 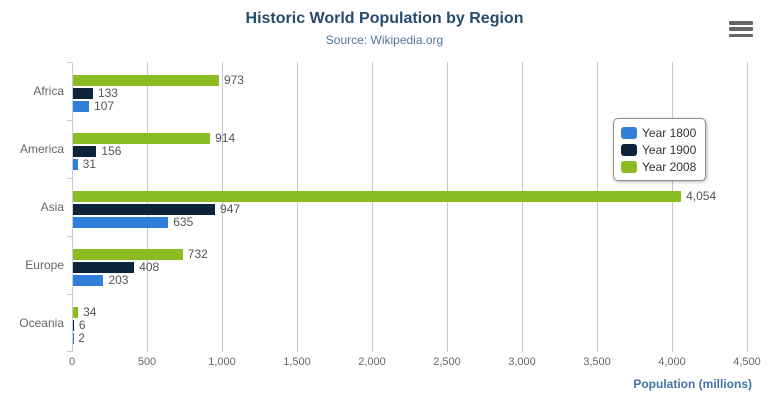 I want to click on value-axis-tick-label: 0, so click(x=72, y=362).